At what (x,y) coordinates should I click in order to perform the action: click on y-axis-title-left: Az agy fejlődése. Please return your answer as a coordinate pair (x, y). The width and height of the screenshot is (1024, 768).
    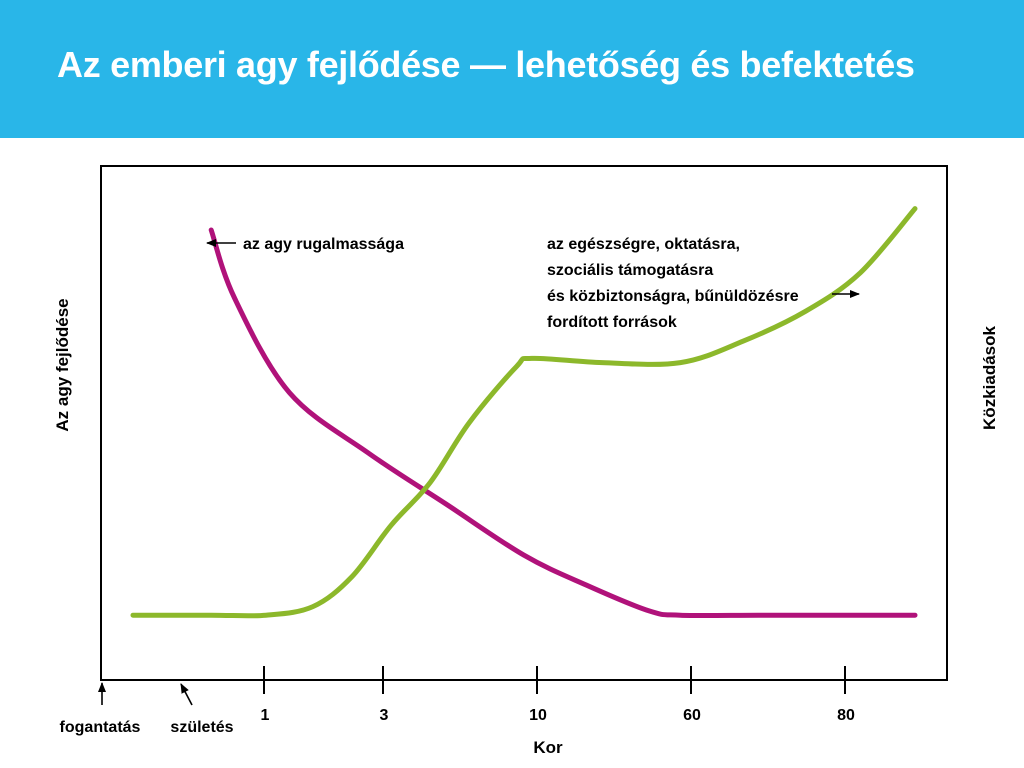
    Looking at the image, I should click on (62, 364).